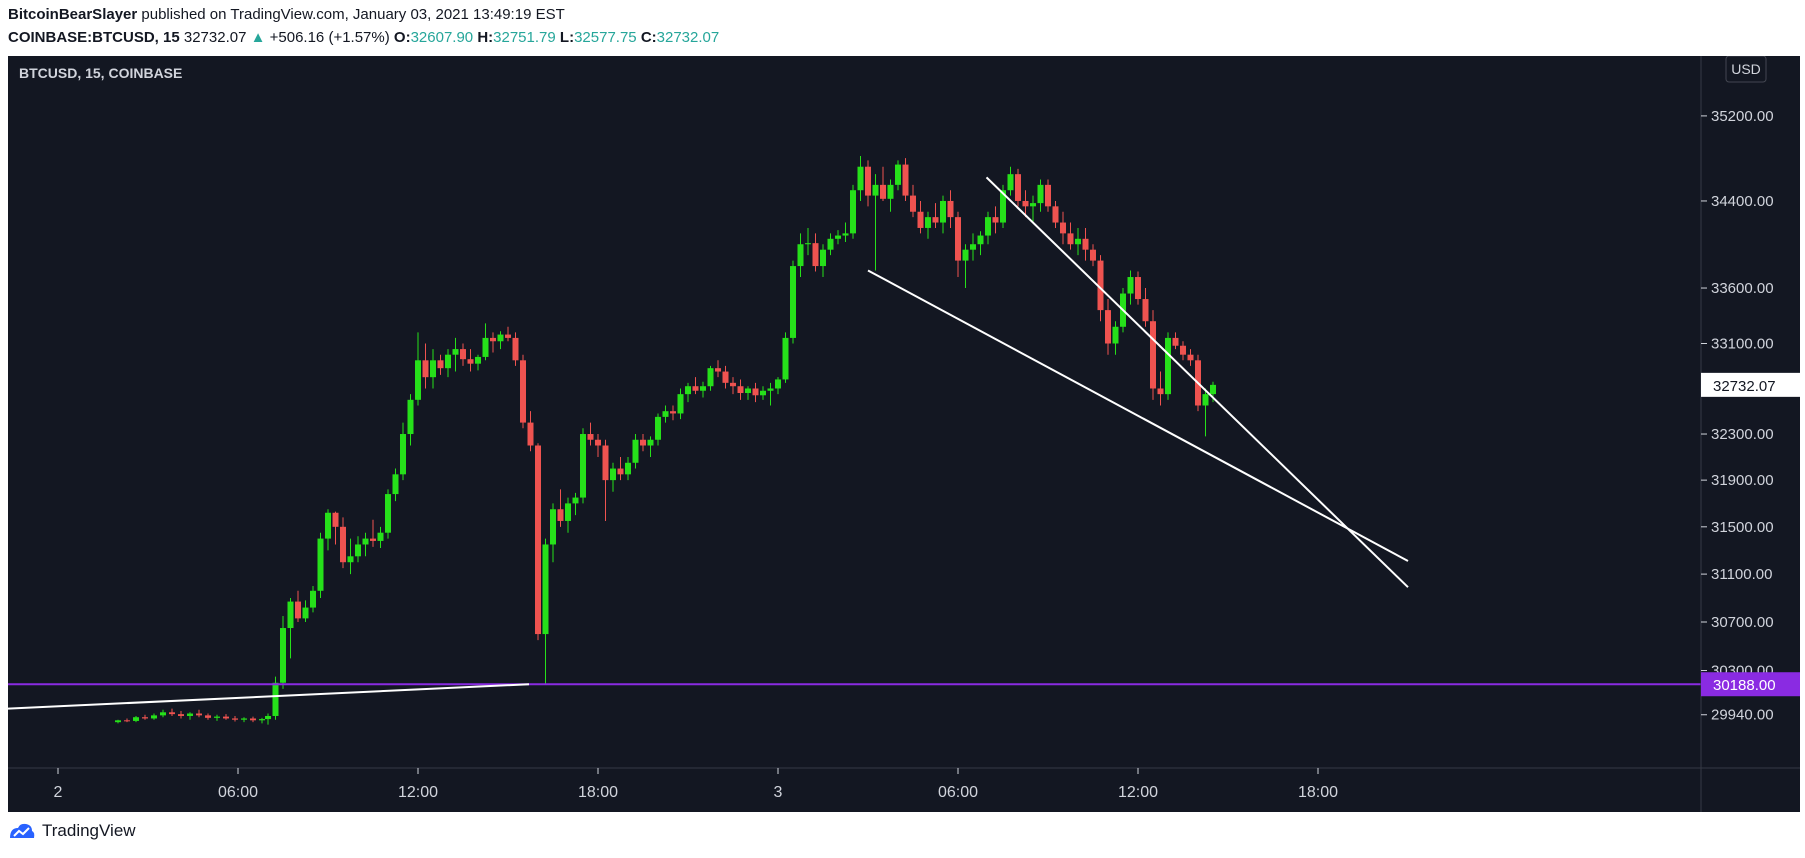  What do you see at coordinates (1750, 384) in the screenshot?
I see `last-price-marker: 32732.07` at bounding box center [1750, 384].